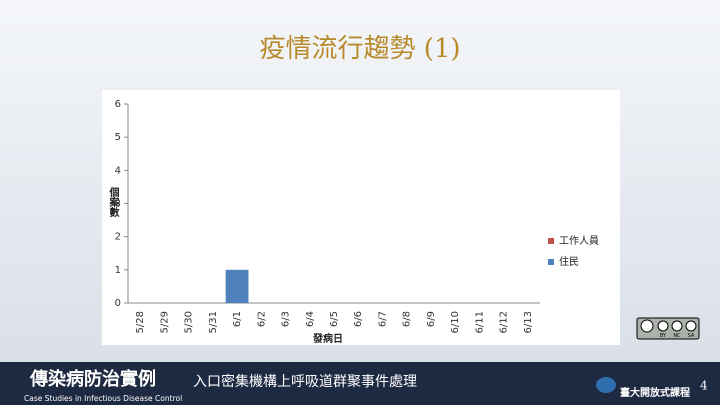 The width and height of the screenshot is (720, 405). What do you see at coordinates (213, 322) in the screenshot?
I see `x-tick-label: 5/31` at bounding box center [213, 322].